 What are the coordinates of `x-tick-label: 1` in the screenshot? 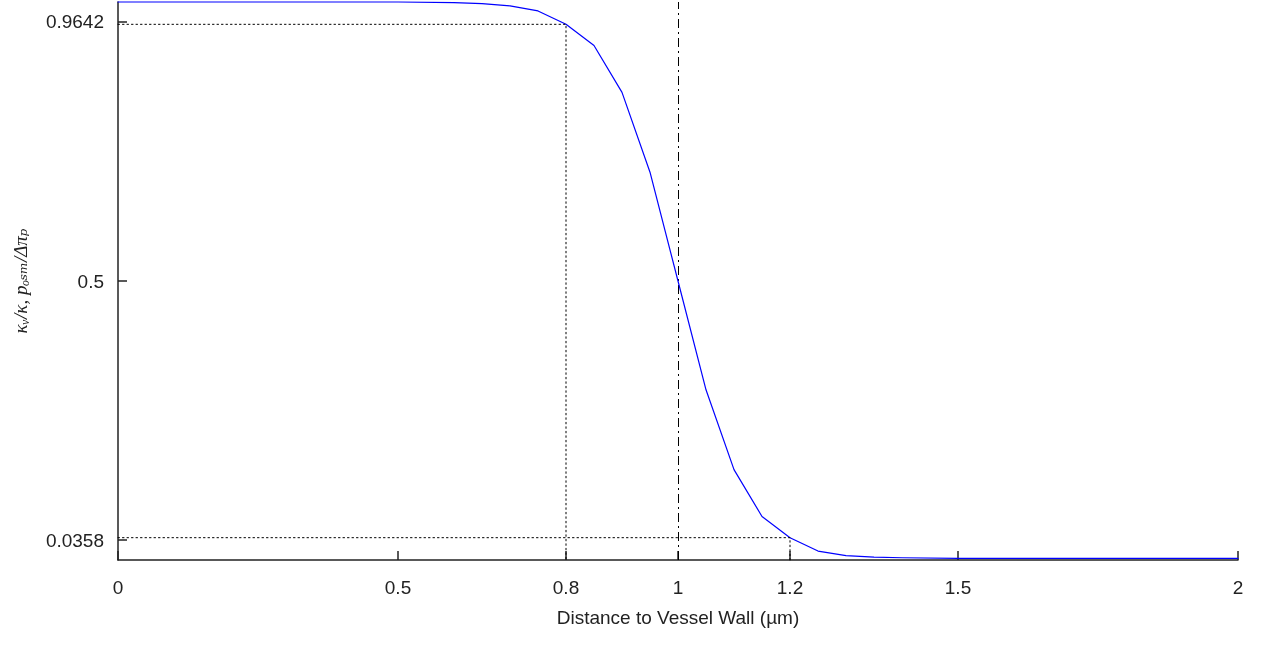 It's located at (678, 587).